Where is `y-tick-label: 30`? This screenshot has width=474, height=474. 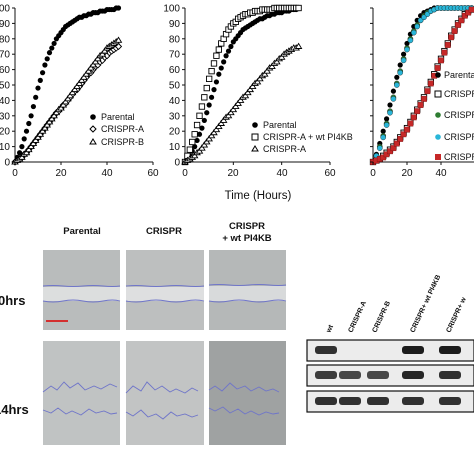
y-tick-label: 30 is located at coordinates (175, 116).